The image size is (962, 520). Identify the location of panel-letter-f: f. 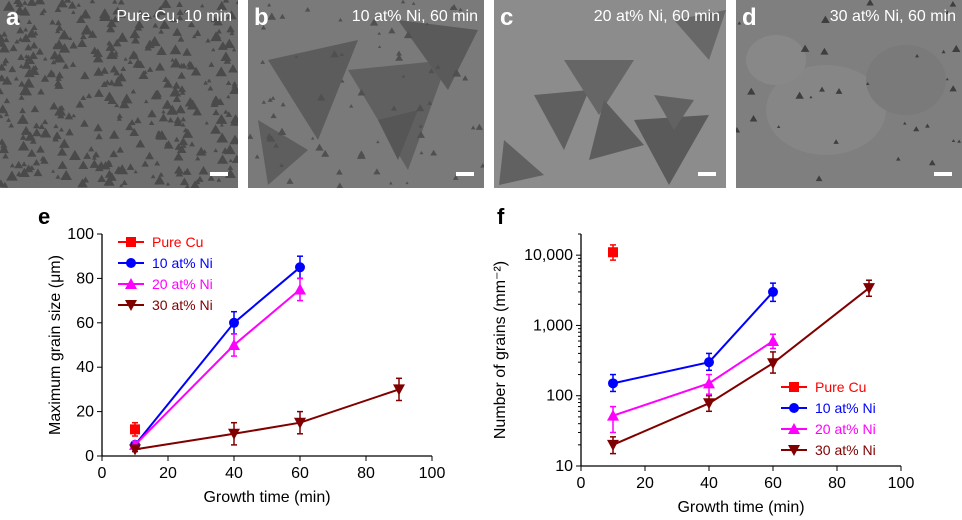
(501, 216).